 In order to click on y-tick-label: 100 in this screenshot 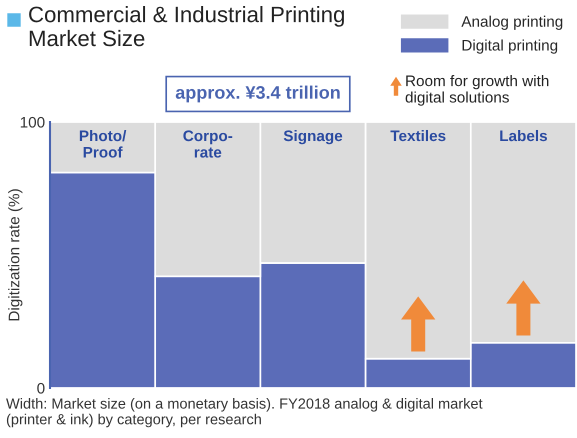, I will do `click(32, 122)`.